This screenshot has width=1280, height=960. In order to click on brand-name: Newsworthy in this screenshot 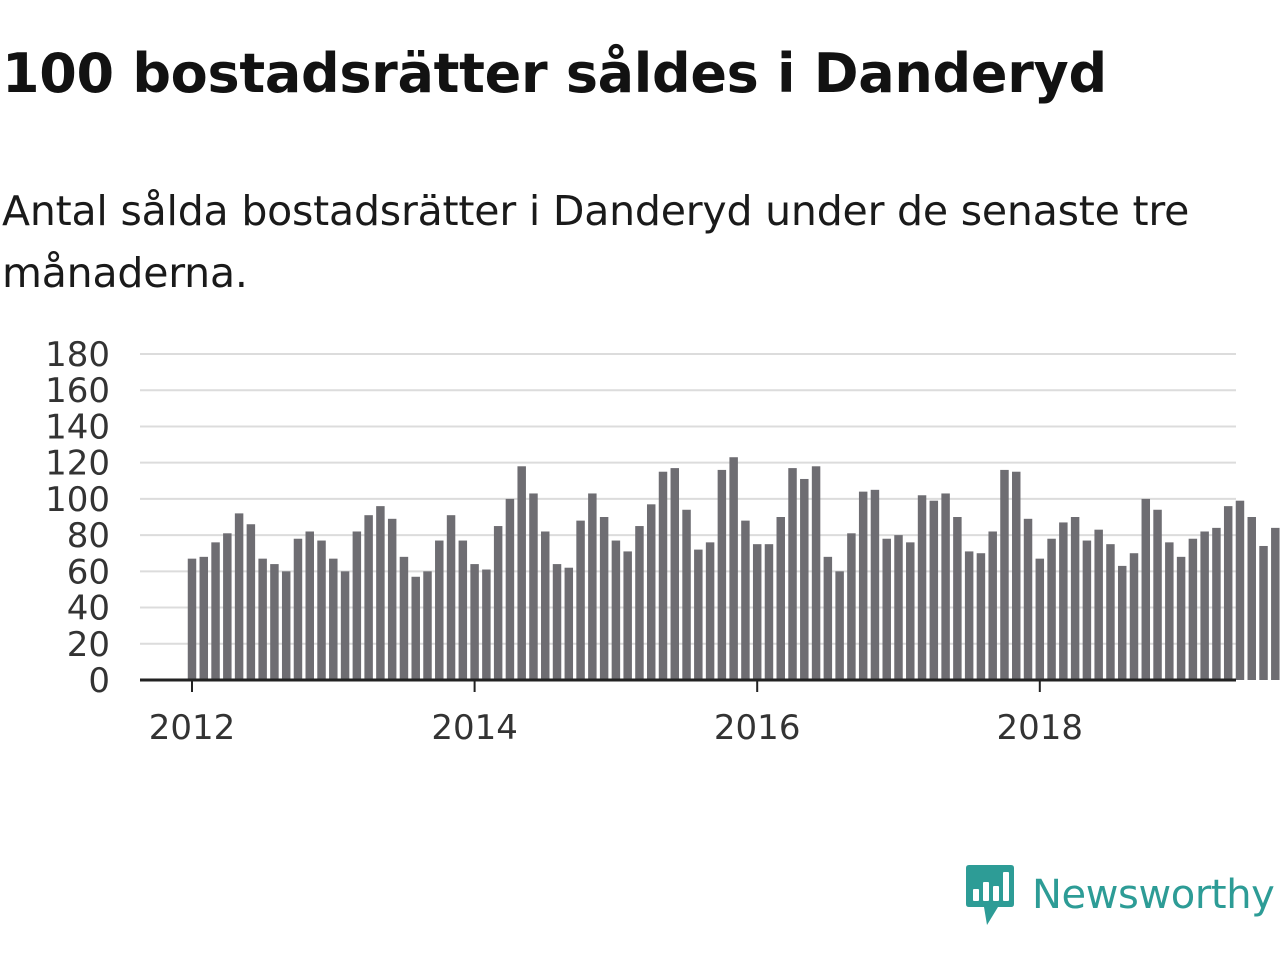, I will do `click(1153, 895)`.